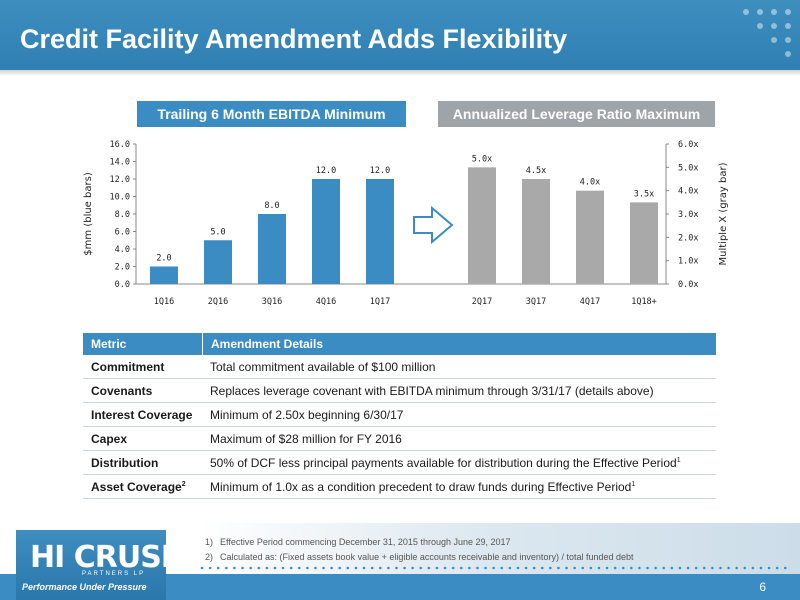 This screenshot has width=800, height=600. I want to click on ebitda-category-label: 2Q16, so click(218, 302).